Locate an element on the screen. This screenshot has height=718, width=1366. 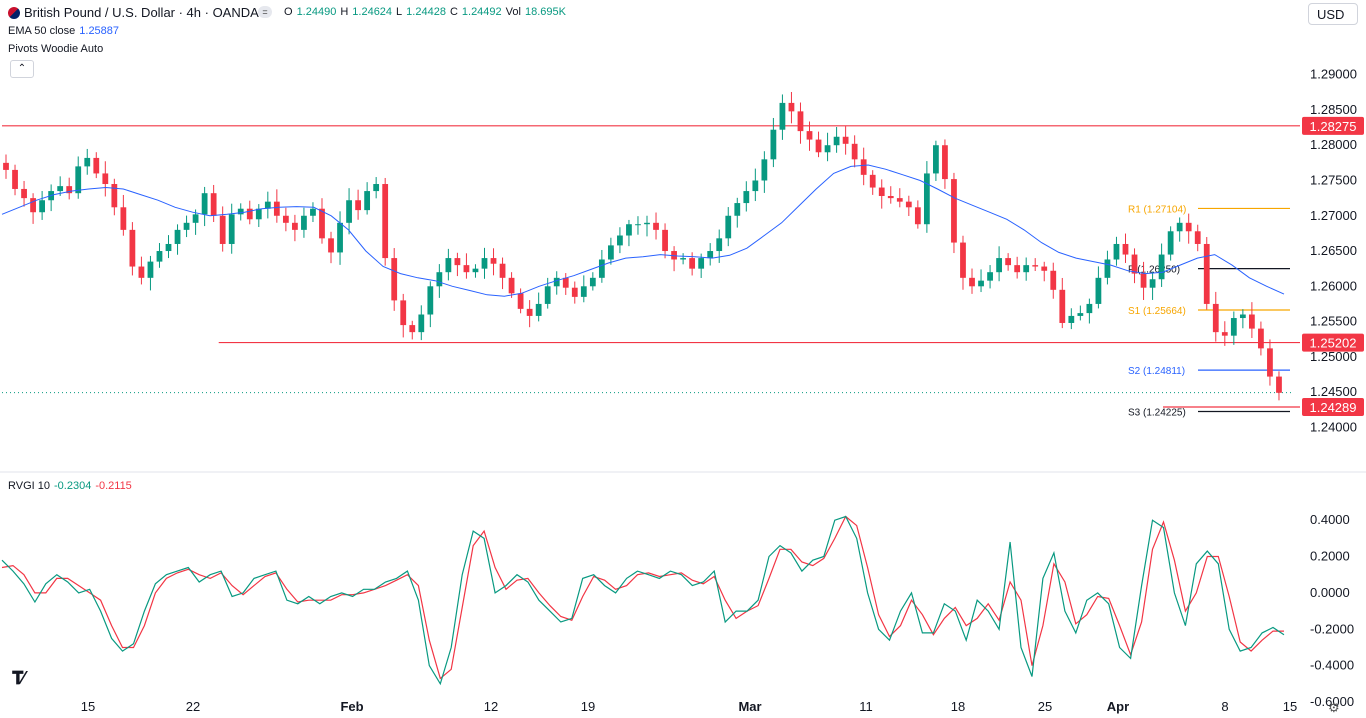
price-axis-tick: 1.25500 is located at coordinates (1333, 321).